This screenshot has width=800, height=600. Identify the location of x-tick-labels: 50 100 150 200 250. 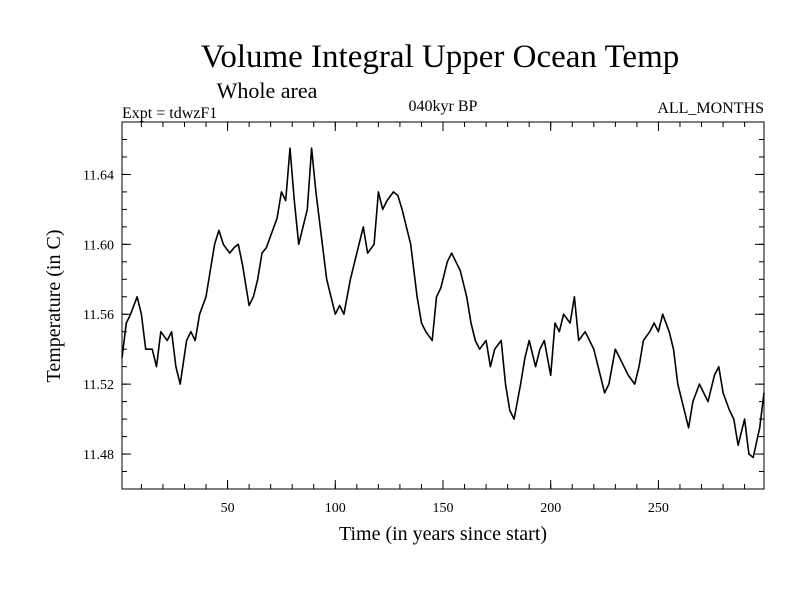
(445, 508).